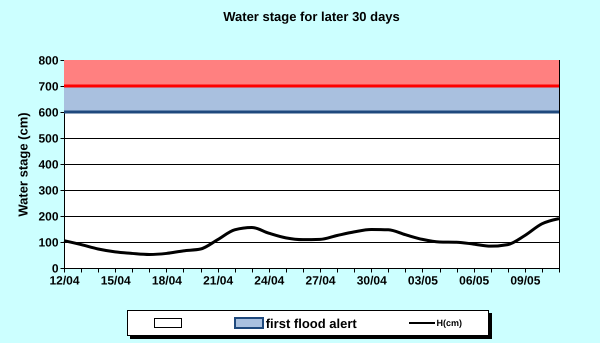 Image resolution: width=600 pixels, height=343 pixels. Describe the element at coordinates (48, 113) in the screenshot. I see `y-tick-label: 600` at that location.